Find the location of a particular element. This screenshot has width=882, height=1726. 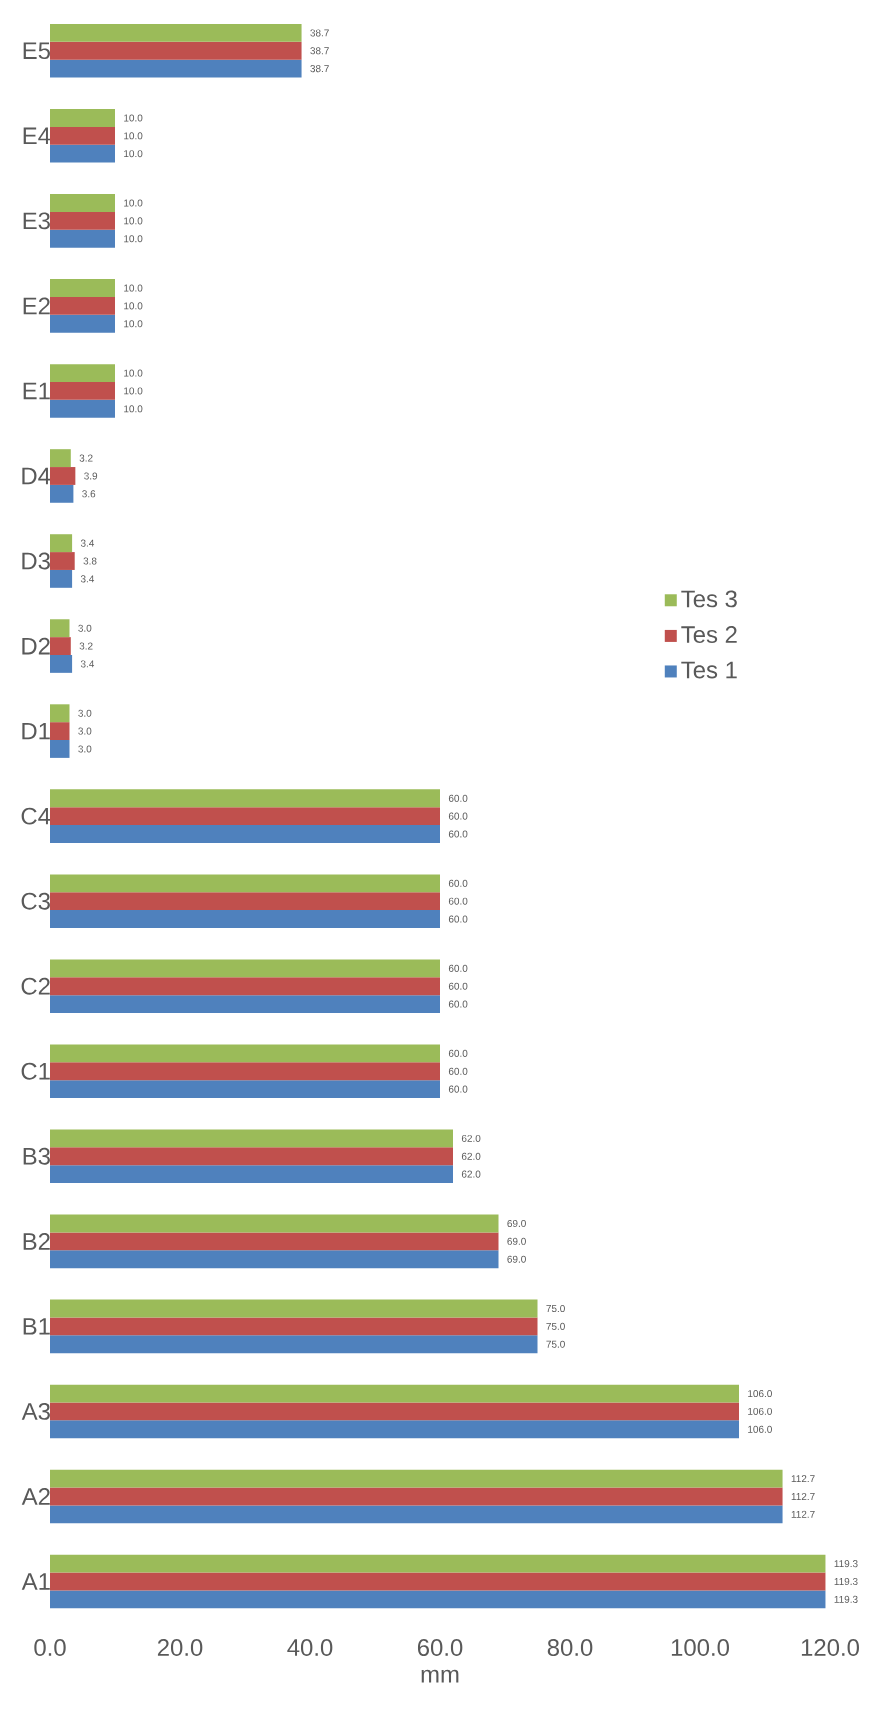

y-tick-label: B2 is located at coordinates (36, 1241).